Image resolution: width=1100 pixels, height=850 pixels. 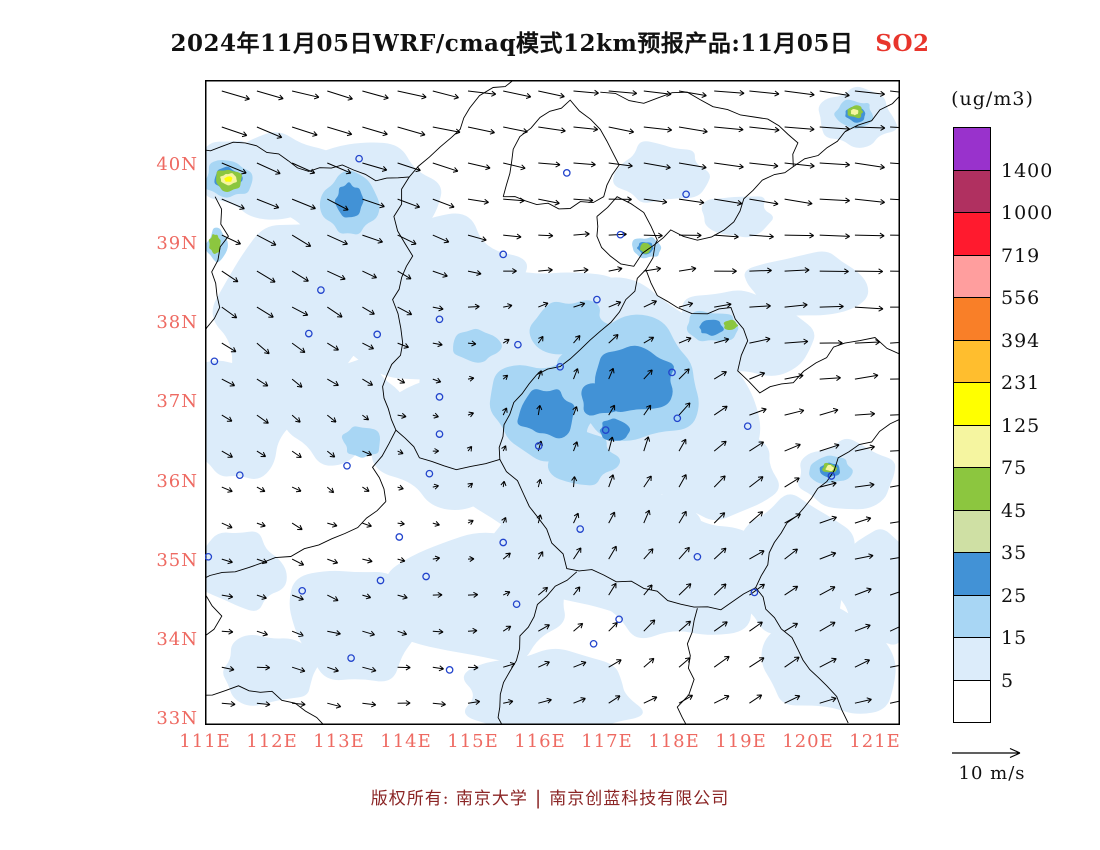 What do you see at coordinates (1014, 468) in the screenshot?
I see `colorbar-tick-label: 75` at bounding box center [1014, 468].